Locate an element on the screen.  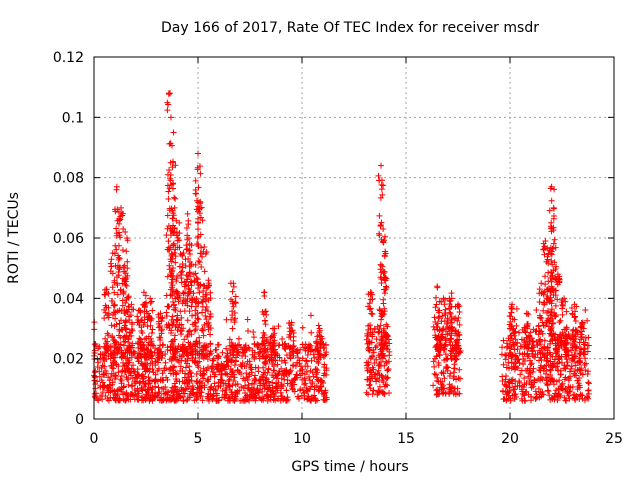
x-tick-label: 5 is located at coordinates (198, 439).